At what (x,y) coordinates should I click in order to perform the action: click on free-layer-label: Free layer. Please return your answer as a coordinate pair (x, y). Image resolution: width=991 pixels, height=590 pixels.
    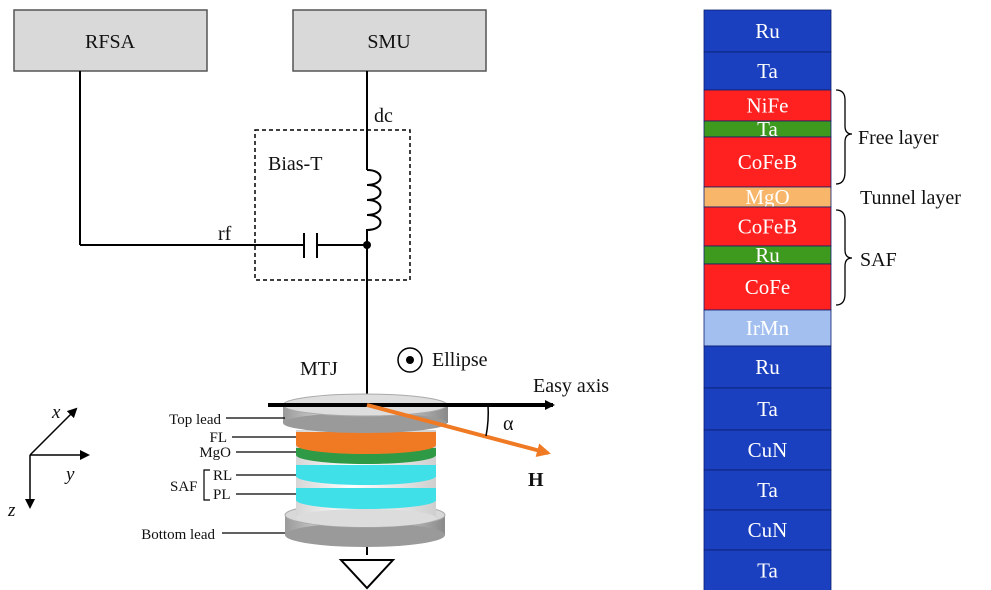
    Looking at the image, I should click on (898, 138).